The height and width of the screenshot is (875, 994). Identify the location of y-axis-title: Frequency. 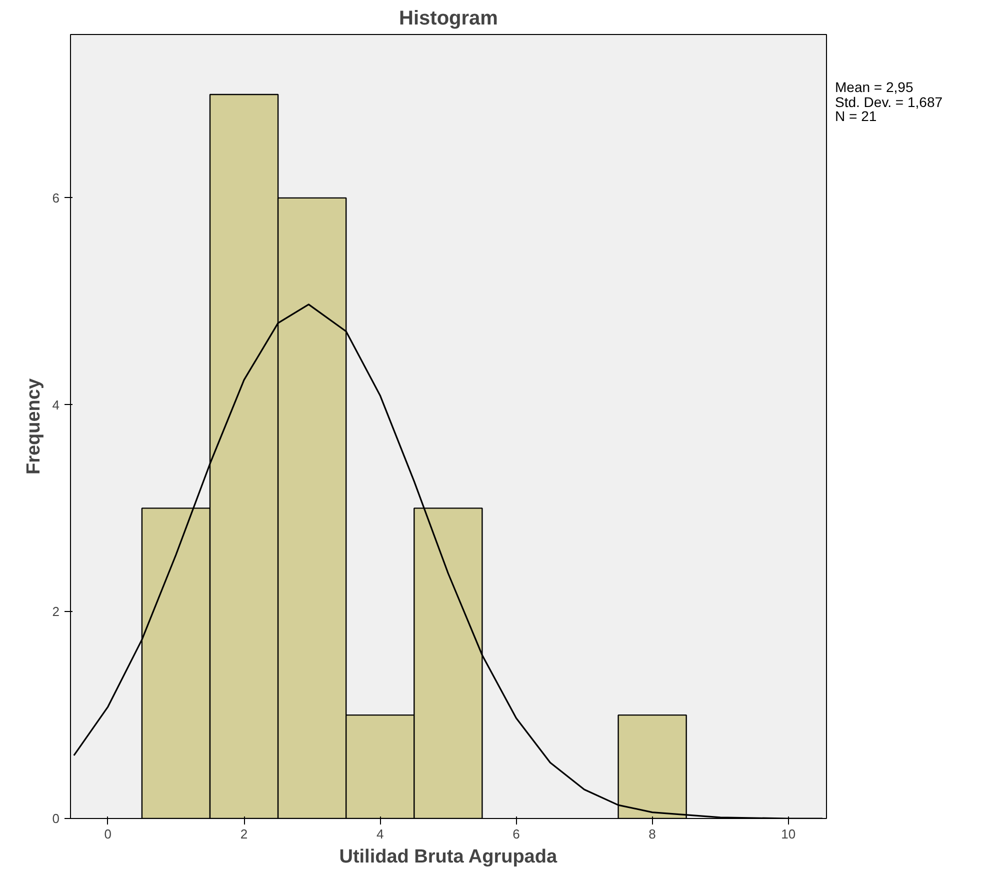
(33, 426).